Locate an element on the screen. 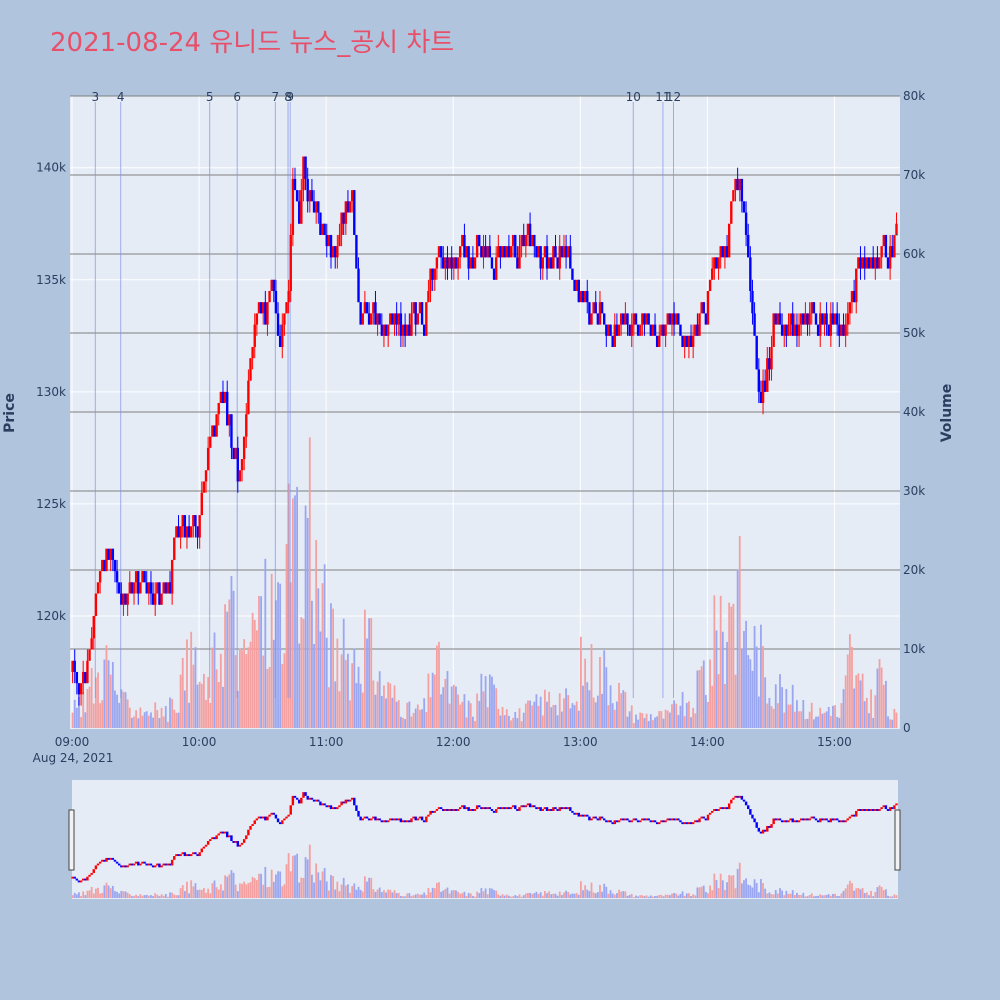 This screenshot has height=1000, width=1000. x-tick-label: 15:00 is located at coordinates (834, 742).